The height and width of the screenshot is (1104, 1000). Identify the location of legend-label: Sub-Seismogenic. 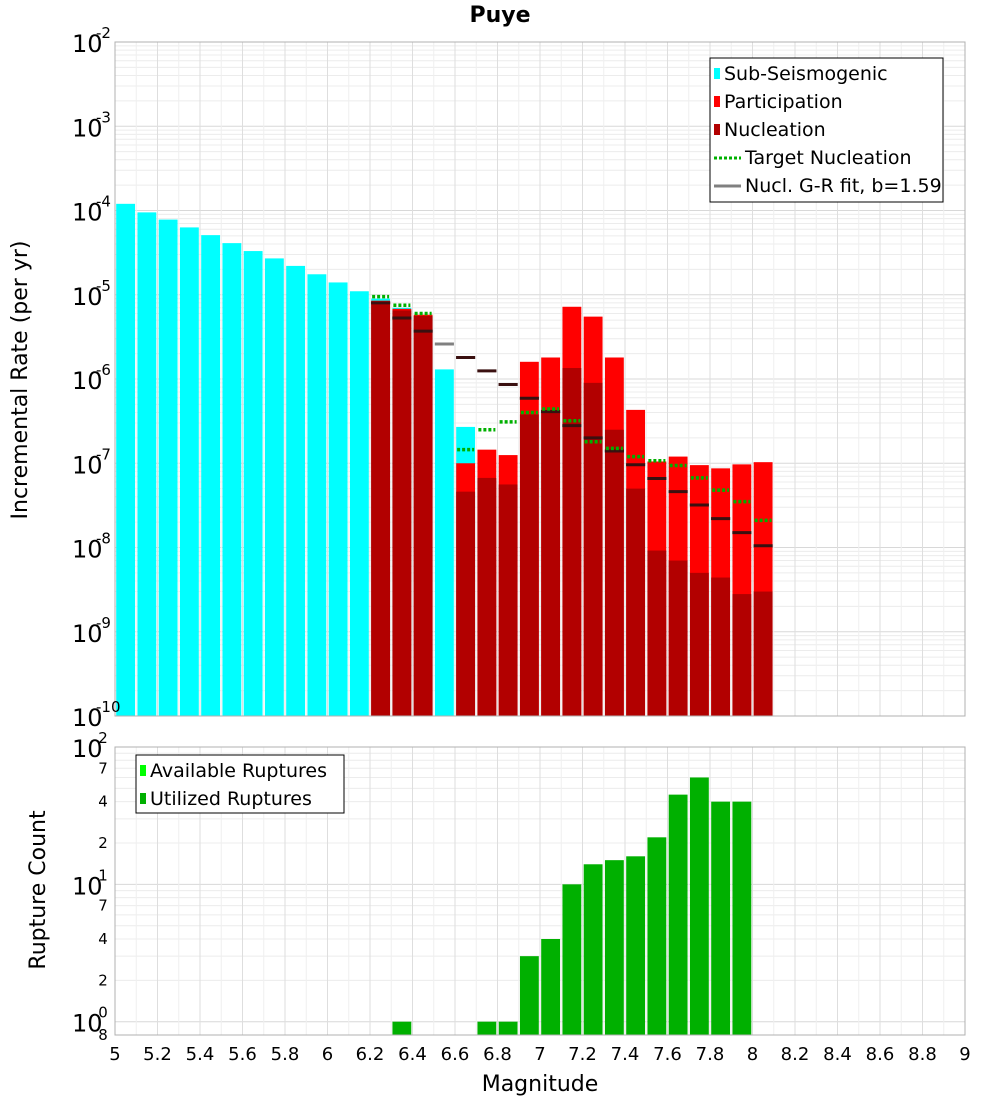
(806, 74).